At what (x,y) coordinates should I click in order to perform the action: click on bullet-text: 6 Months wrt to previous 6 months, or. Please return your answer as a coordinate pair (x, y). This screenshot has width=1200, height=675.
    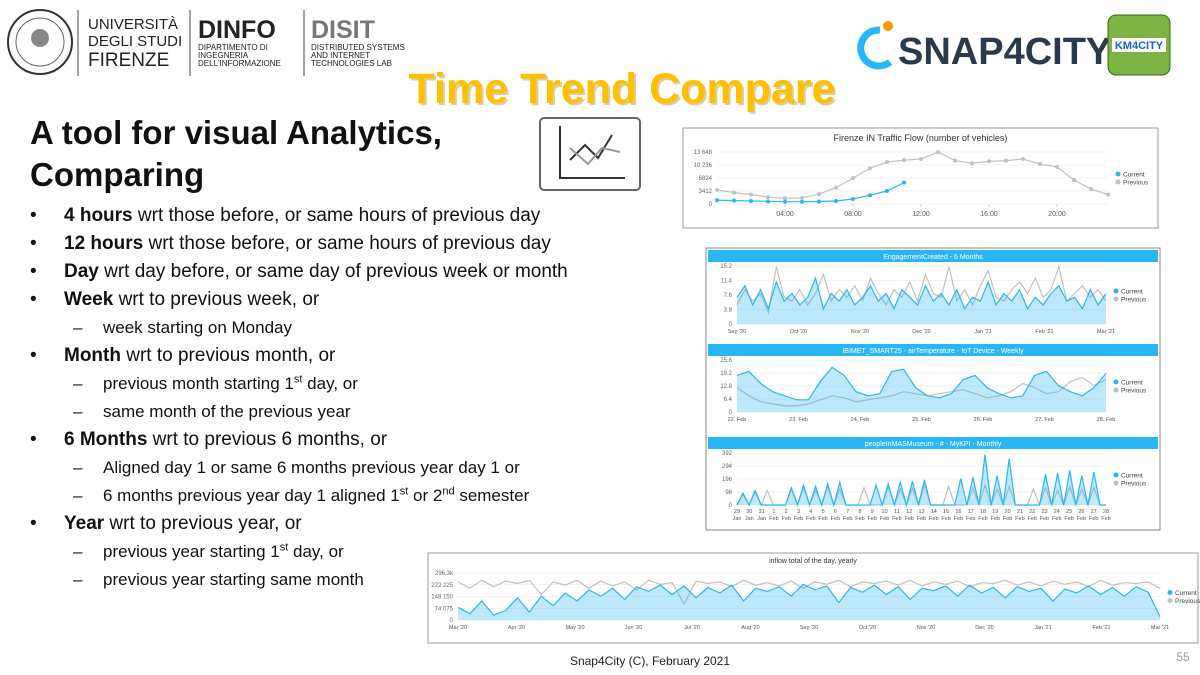
    Looking at the image, I should click on (225, 439).